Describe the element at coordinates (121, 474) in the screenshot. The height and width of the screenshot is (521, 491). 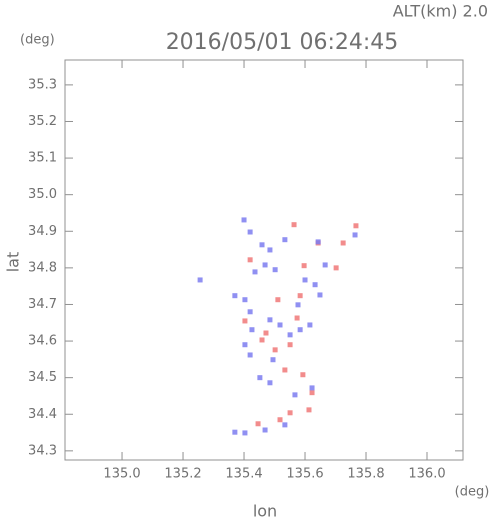
I see `x-tick-label: 135.0` at that location.